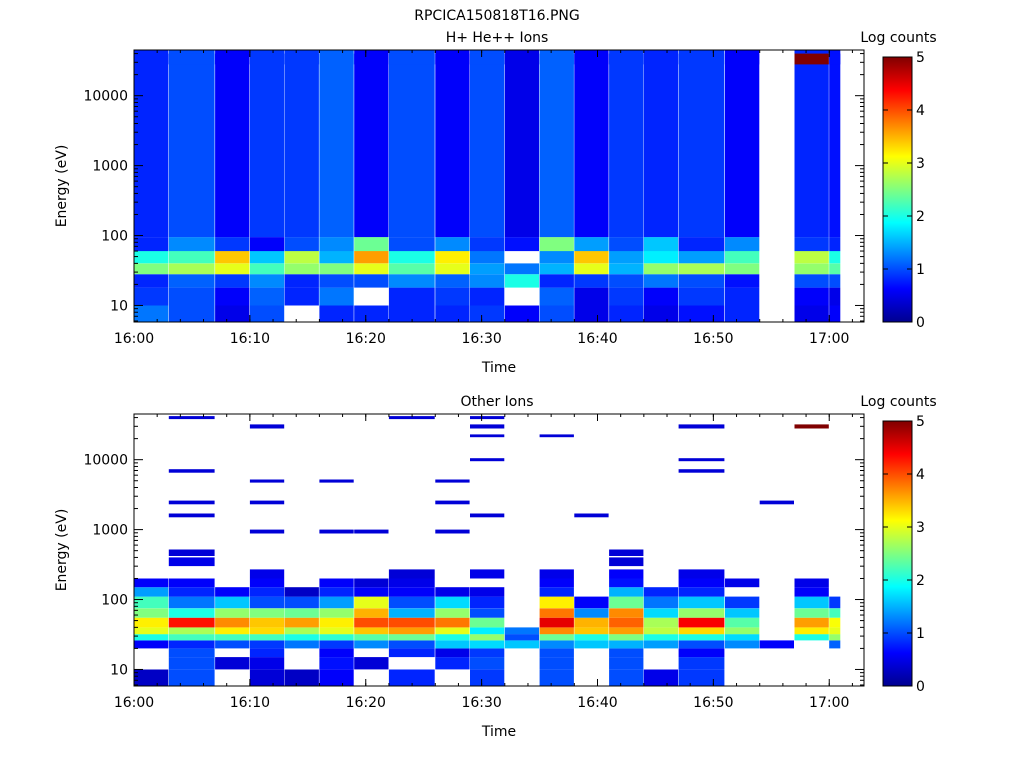 The image size is (1024, 772). Describe the element at coordinates (920, 581) in the screenshot. I see `colorbar-tick-label: 2` at that location.